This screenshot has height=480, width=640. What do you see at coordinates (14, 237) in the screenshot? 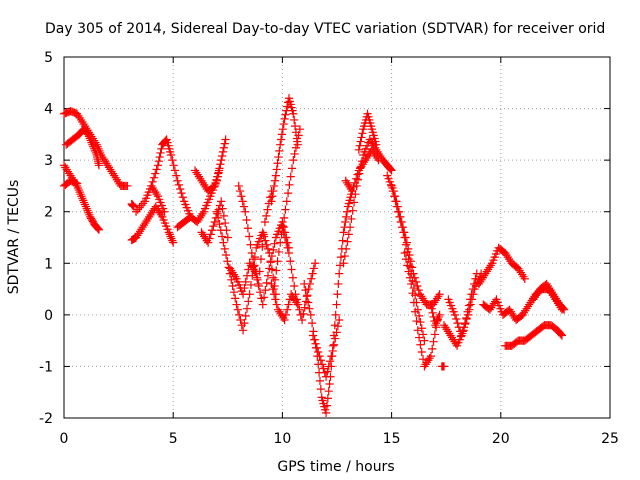
I see `y-axis-label: SDTVAR / TECUs` at bounding box center [14, 237].